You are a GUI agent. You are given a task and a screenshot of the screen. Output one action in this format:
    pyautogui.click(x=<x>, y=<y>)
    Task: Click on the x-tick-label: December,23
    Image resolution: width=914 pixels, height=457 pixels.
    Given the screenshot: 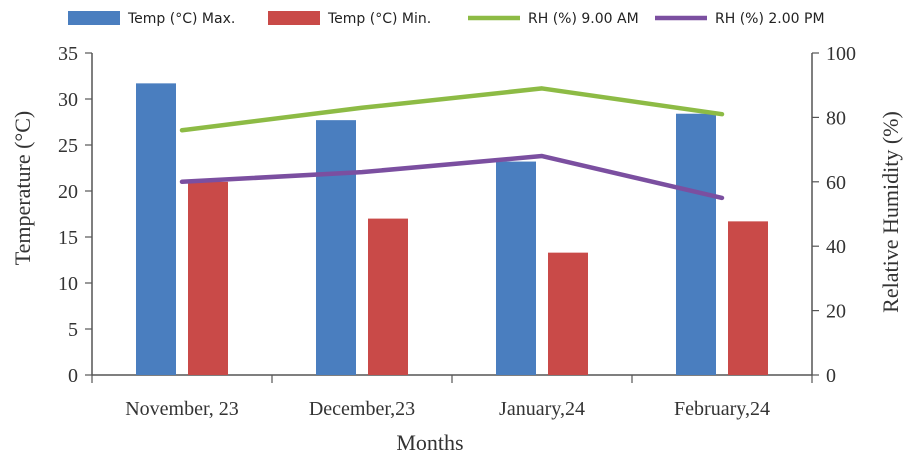 What is the action you would take?
    pyautogui.click(x=362, y=409)
    